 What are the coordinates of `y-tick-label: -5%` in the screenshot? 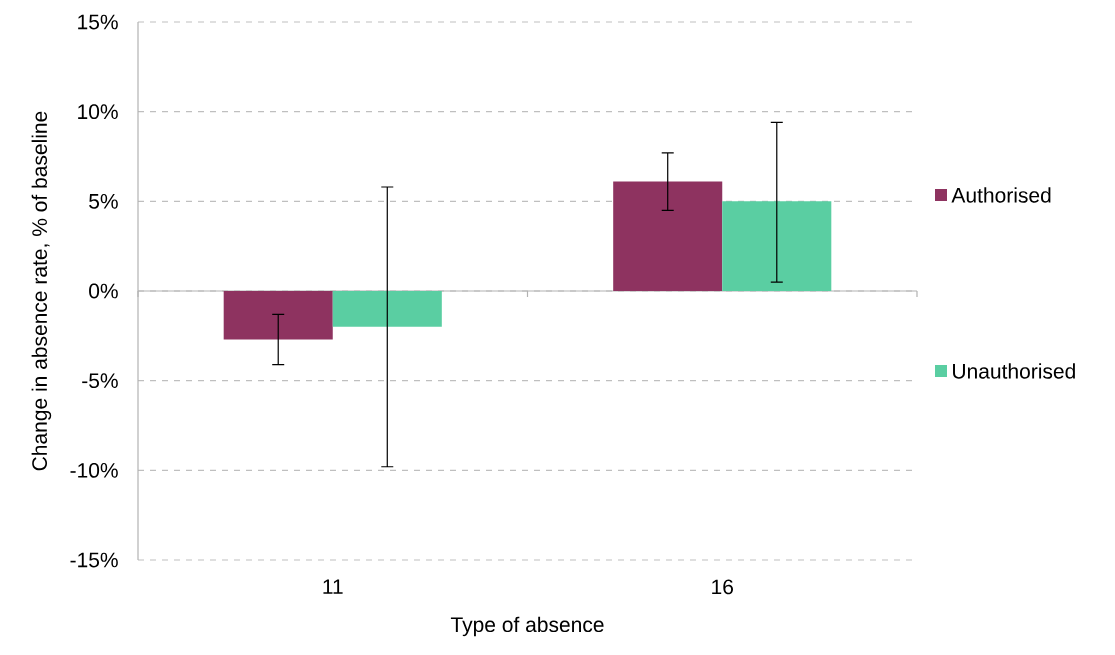 It's located at (100, 381).